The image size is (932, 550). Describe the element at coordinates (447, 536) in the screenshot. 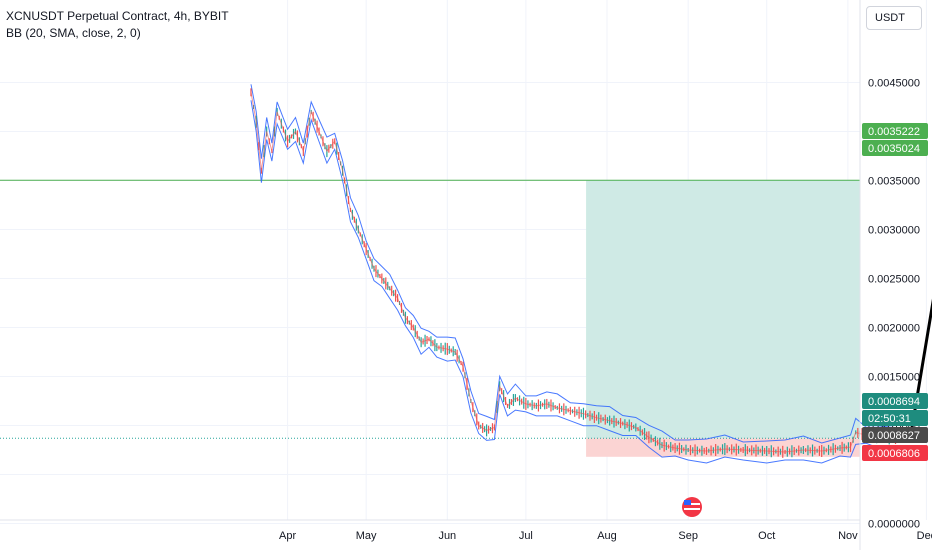

I see `x-tick-label: Jun` at that location.